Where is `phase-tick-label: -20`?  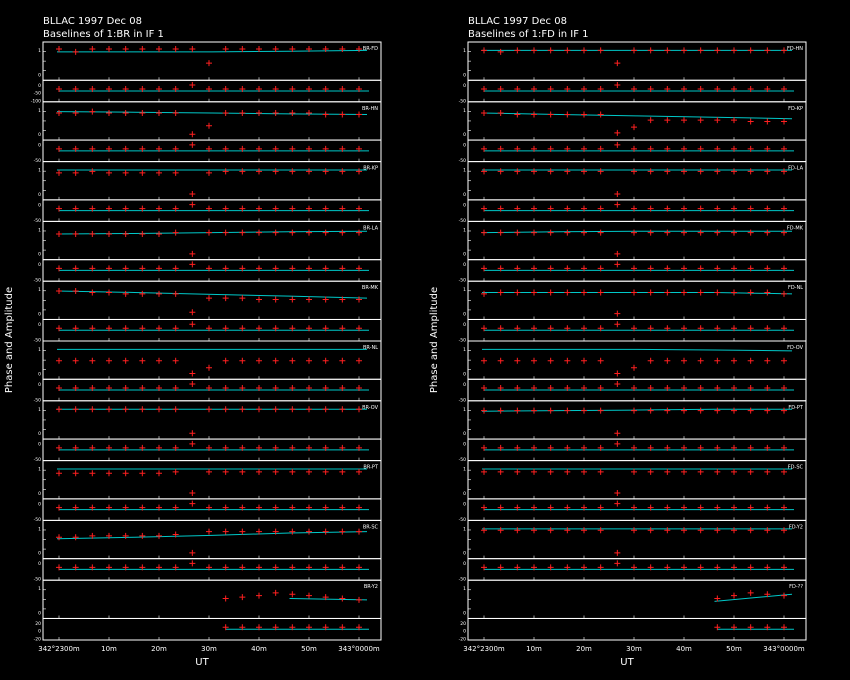 phase-tick-label: -20 is located at coordinates (462, 640).